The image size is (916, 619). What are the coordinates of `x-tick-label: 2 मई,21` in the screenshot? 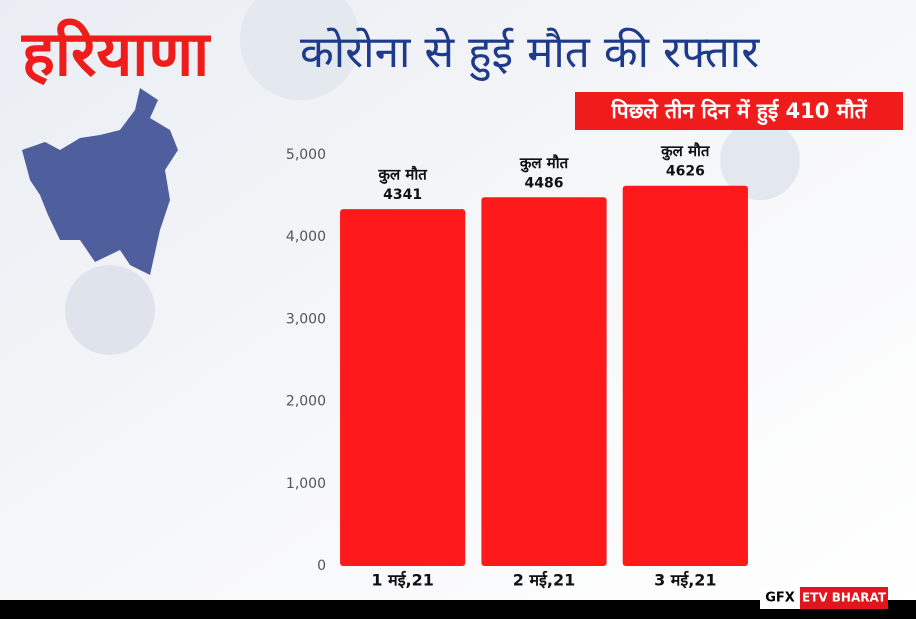 It's located at (544, 580).